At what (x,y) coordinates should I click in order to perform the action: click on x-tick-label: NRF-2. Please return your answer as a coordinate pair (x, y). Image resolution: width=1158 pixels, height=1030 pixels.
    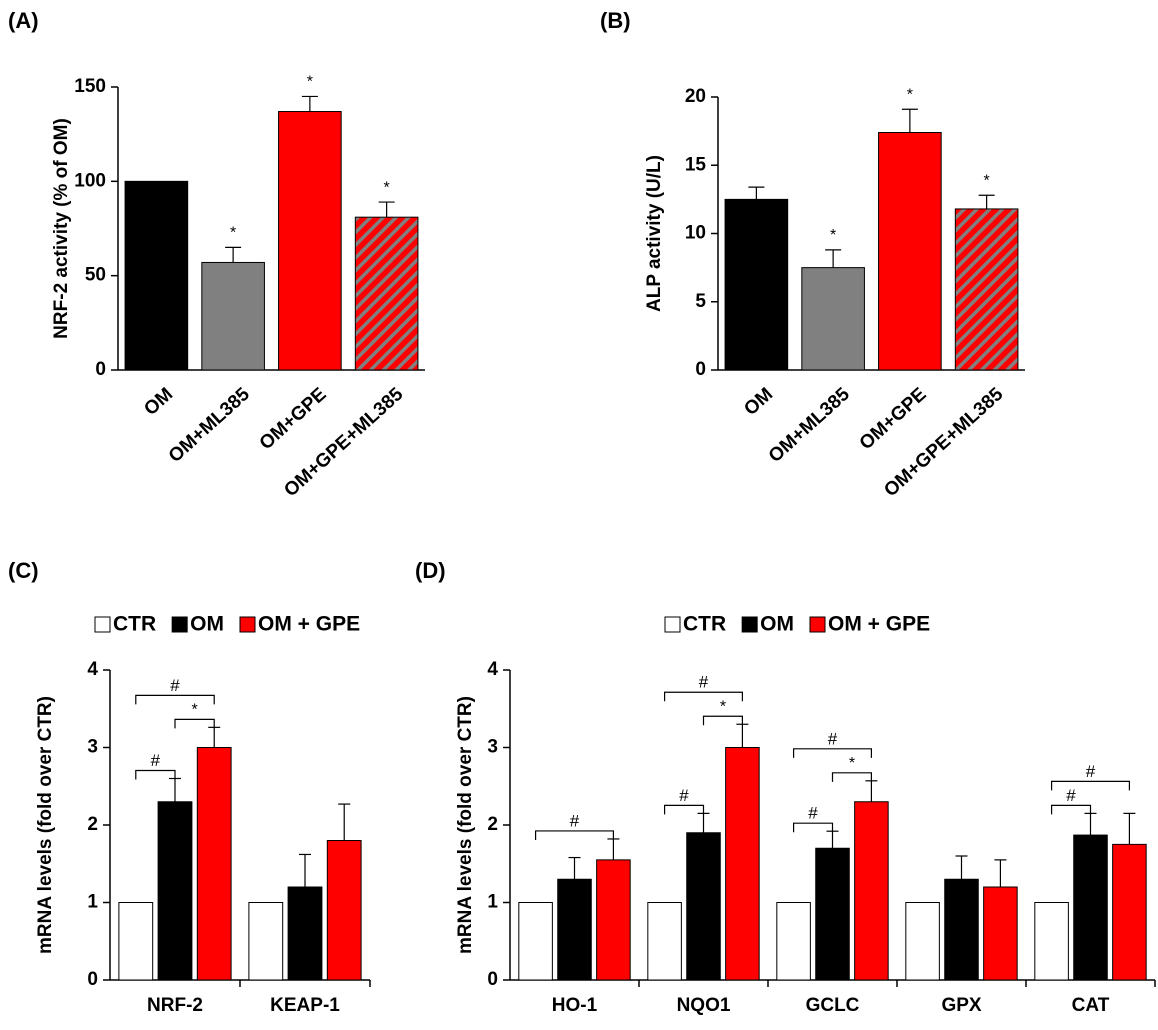
    Looking at the image, I should click on (175, 1005).